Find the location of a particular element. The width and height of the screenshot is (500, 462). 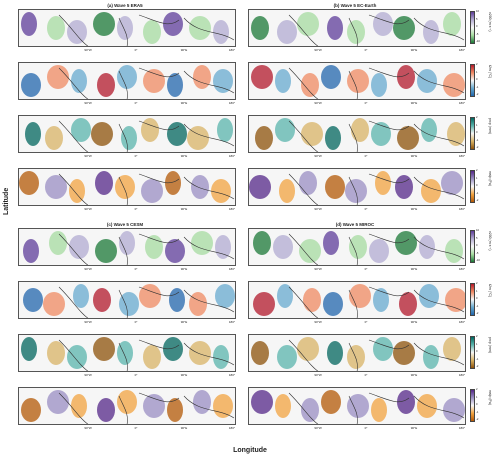

map-panel-t2m is located at coordinates (127, 300).